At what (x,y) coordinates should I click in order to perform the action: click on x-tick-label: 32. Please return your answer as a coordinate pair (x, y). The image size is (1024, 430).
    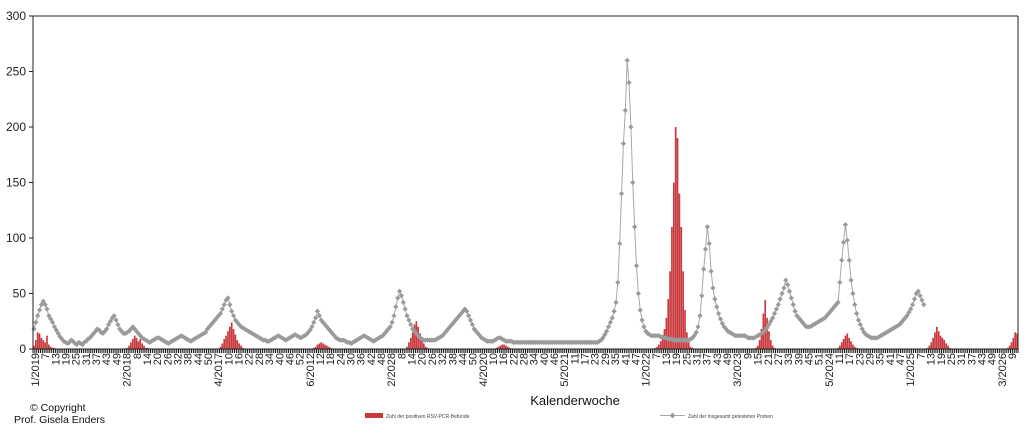
    Looking at the image, I should click on (178, 359).